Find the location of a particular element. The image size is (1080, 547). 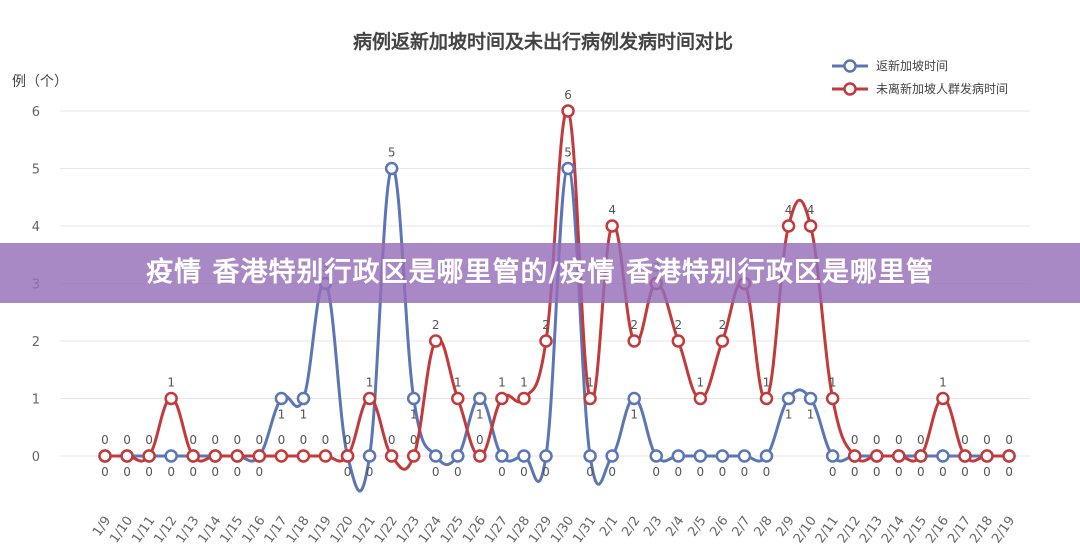

x-tick-label: 1/15 is located at coordinates (232, 530).